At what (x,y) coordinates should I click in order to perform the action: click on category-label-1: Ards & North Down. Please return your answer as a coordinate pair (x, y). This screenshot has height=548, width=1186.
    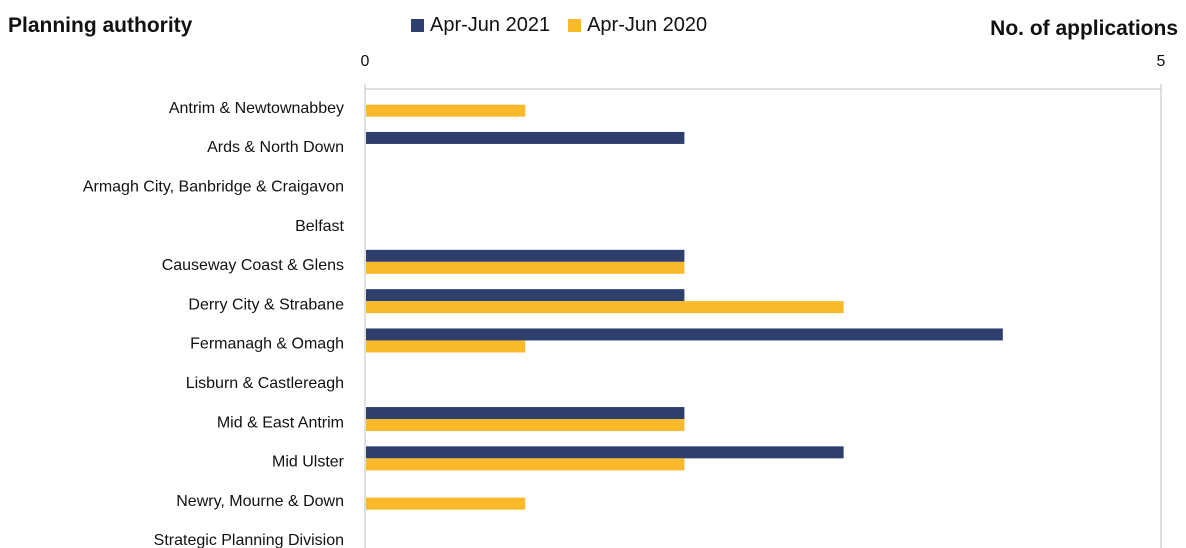
    Looking at the image, I should click on (275, 147).